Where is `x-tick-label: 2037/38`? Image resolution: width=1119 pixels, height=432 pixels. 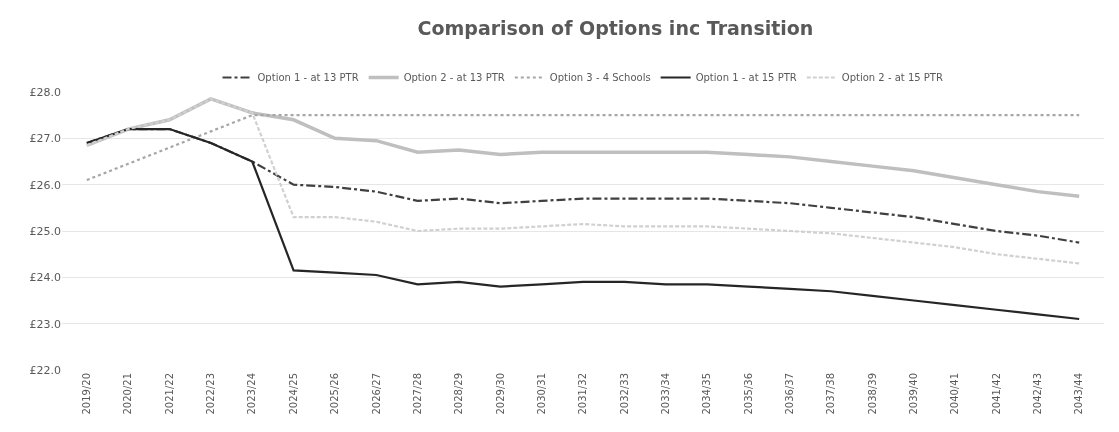
x-tick-label: 2037/38 is located at coordinates (831, 394).